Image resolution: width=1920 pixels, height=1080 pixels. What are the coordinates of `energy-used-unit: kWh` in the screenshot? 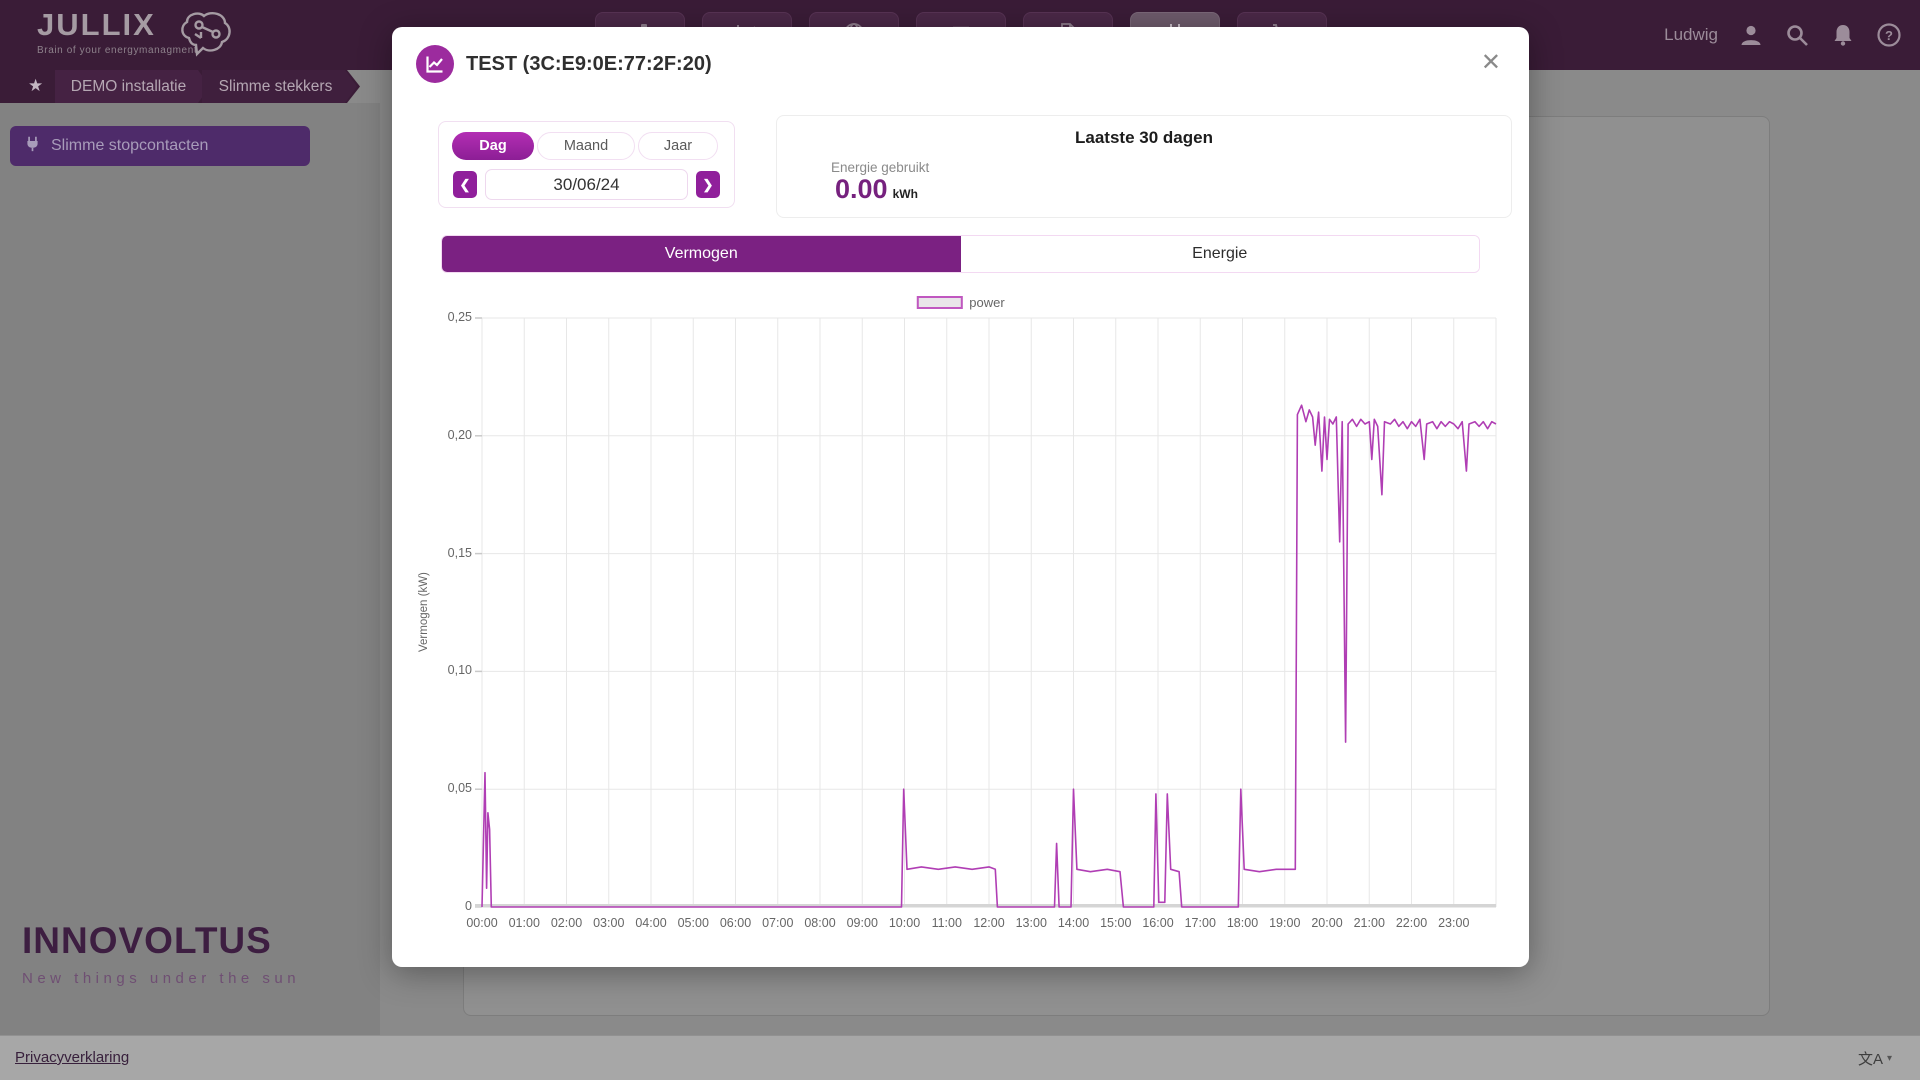 It's located at (905, 194).